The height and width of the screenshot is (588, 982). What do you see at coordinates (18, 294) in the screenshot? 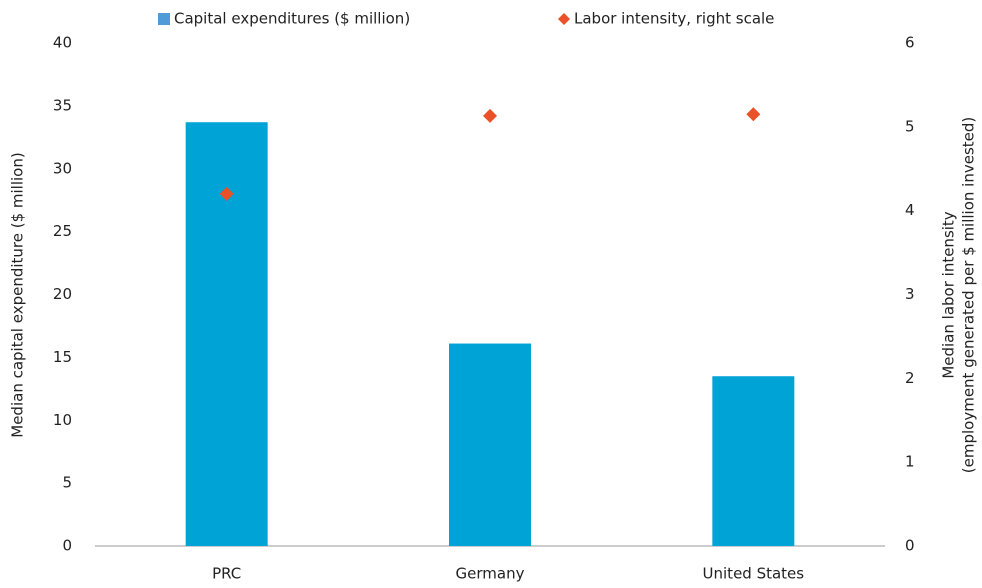
I see `y-axis-title: Median capital expenditure ($ million)` at bounding box center [18, 294].